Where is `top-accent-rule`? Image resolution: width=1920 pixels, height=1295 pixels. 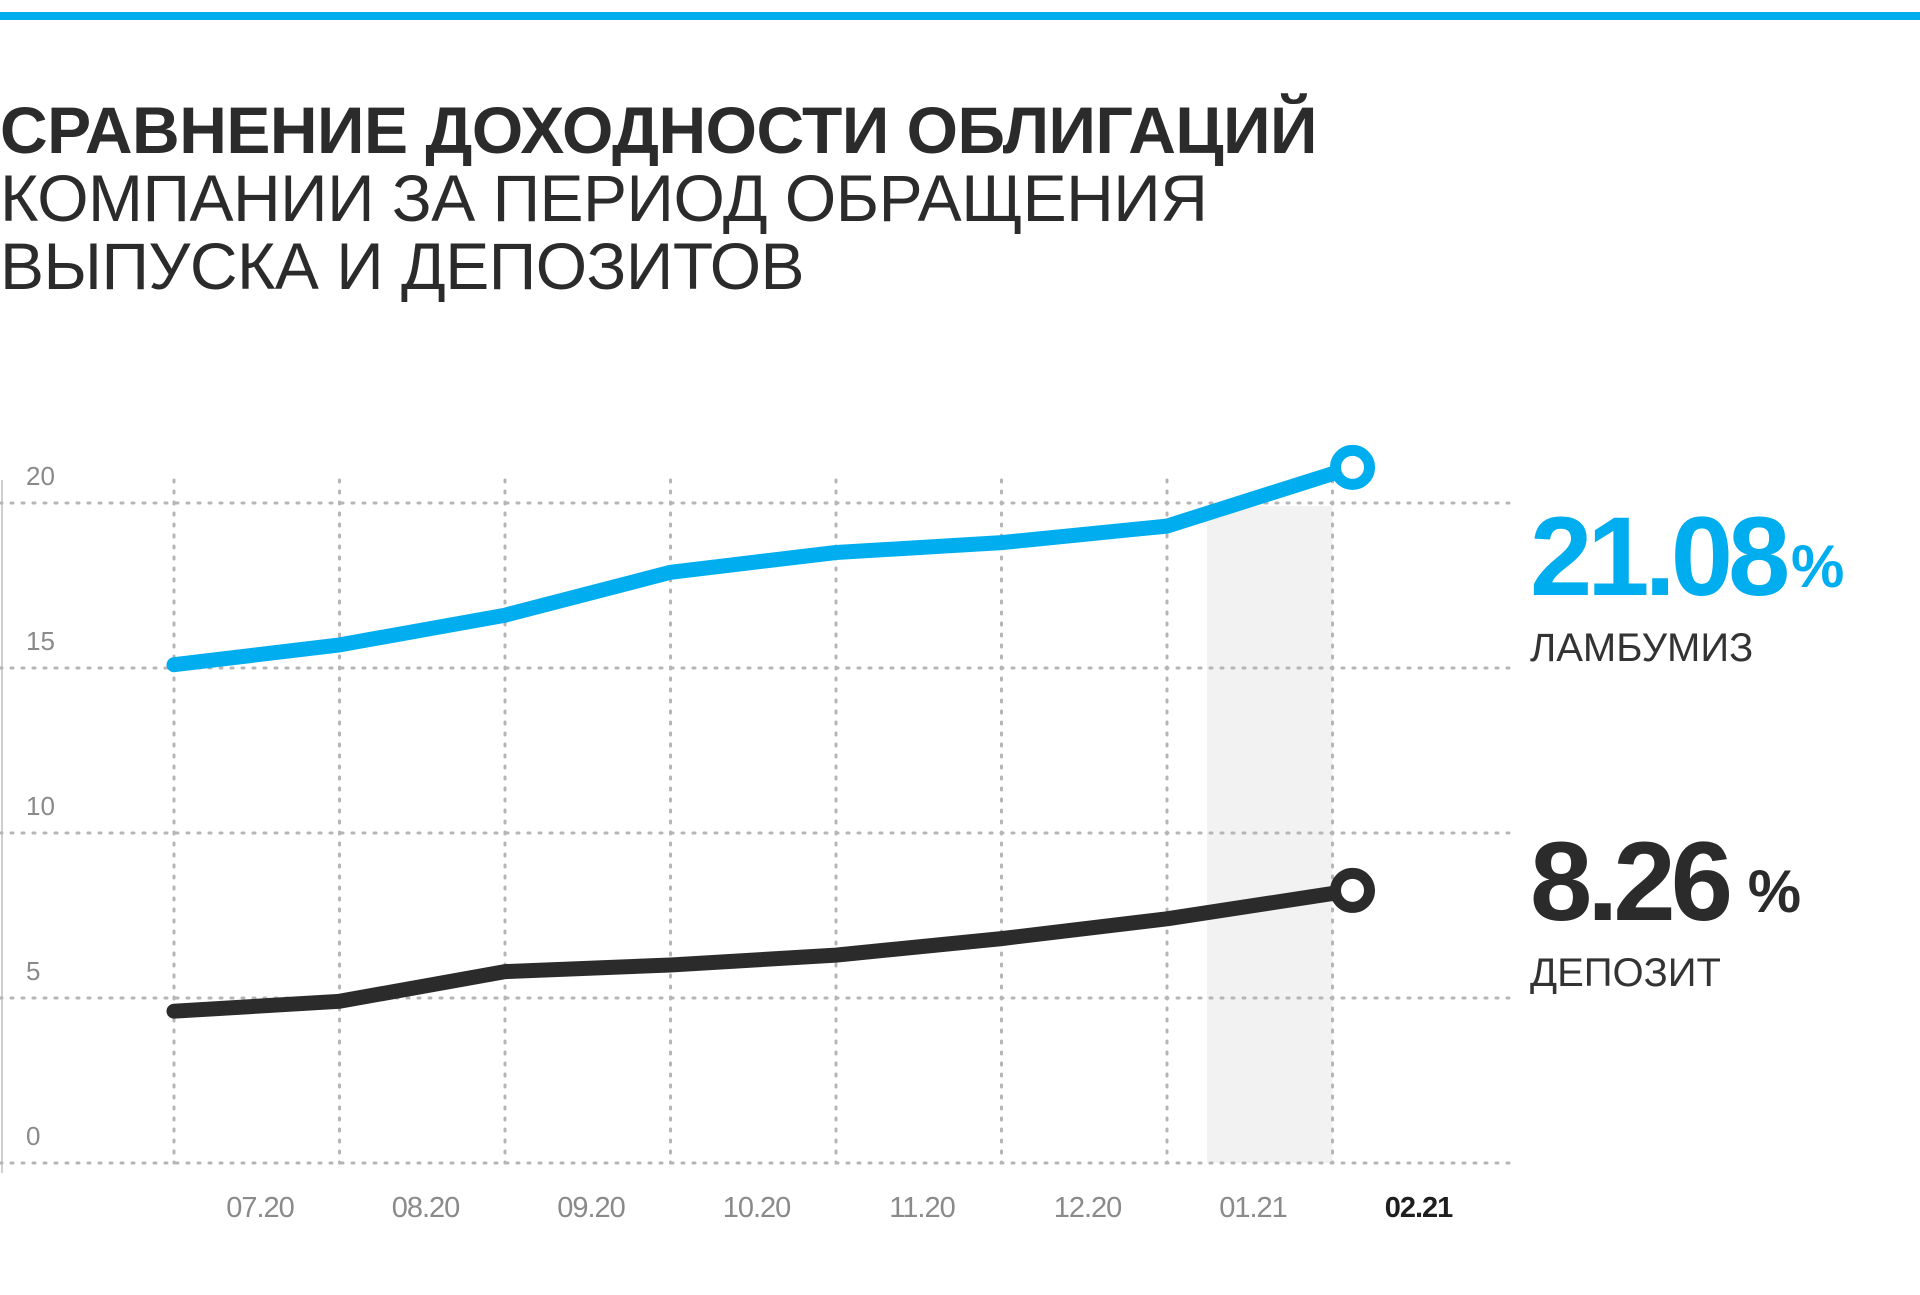
top-accent-rule is located at coordinates (960, 16).